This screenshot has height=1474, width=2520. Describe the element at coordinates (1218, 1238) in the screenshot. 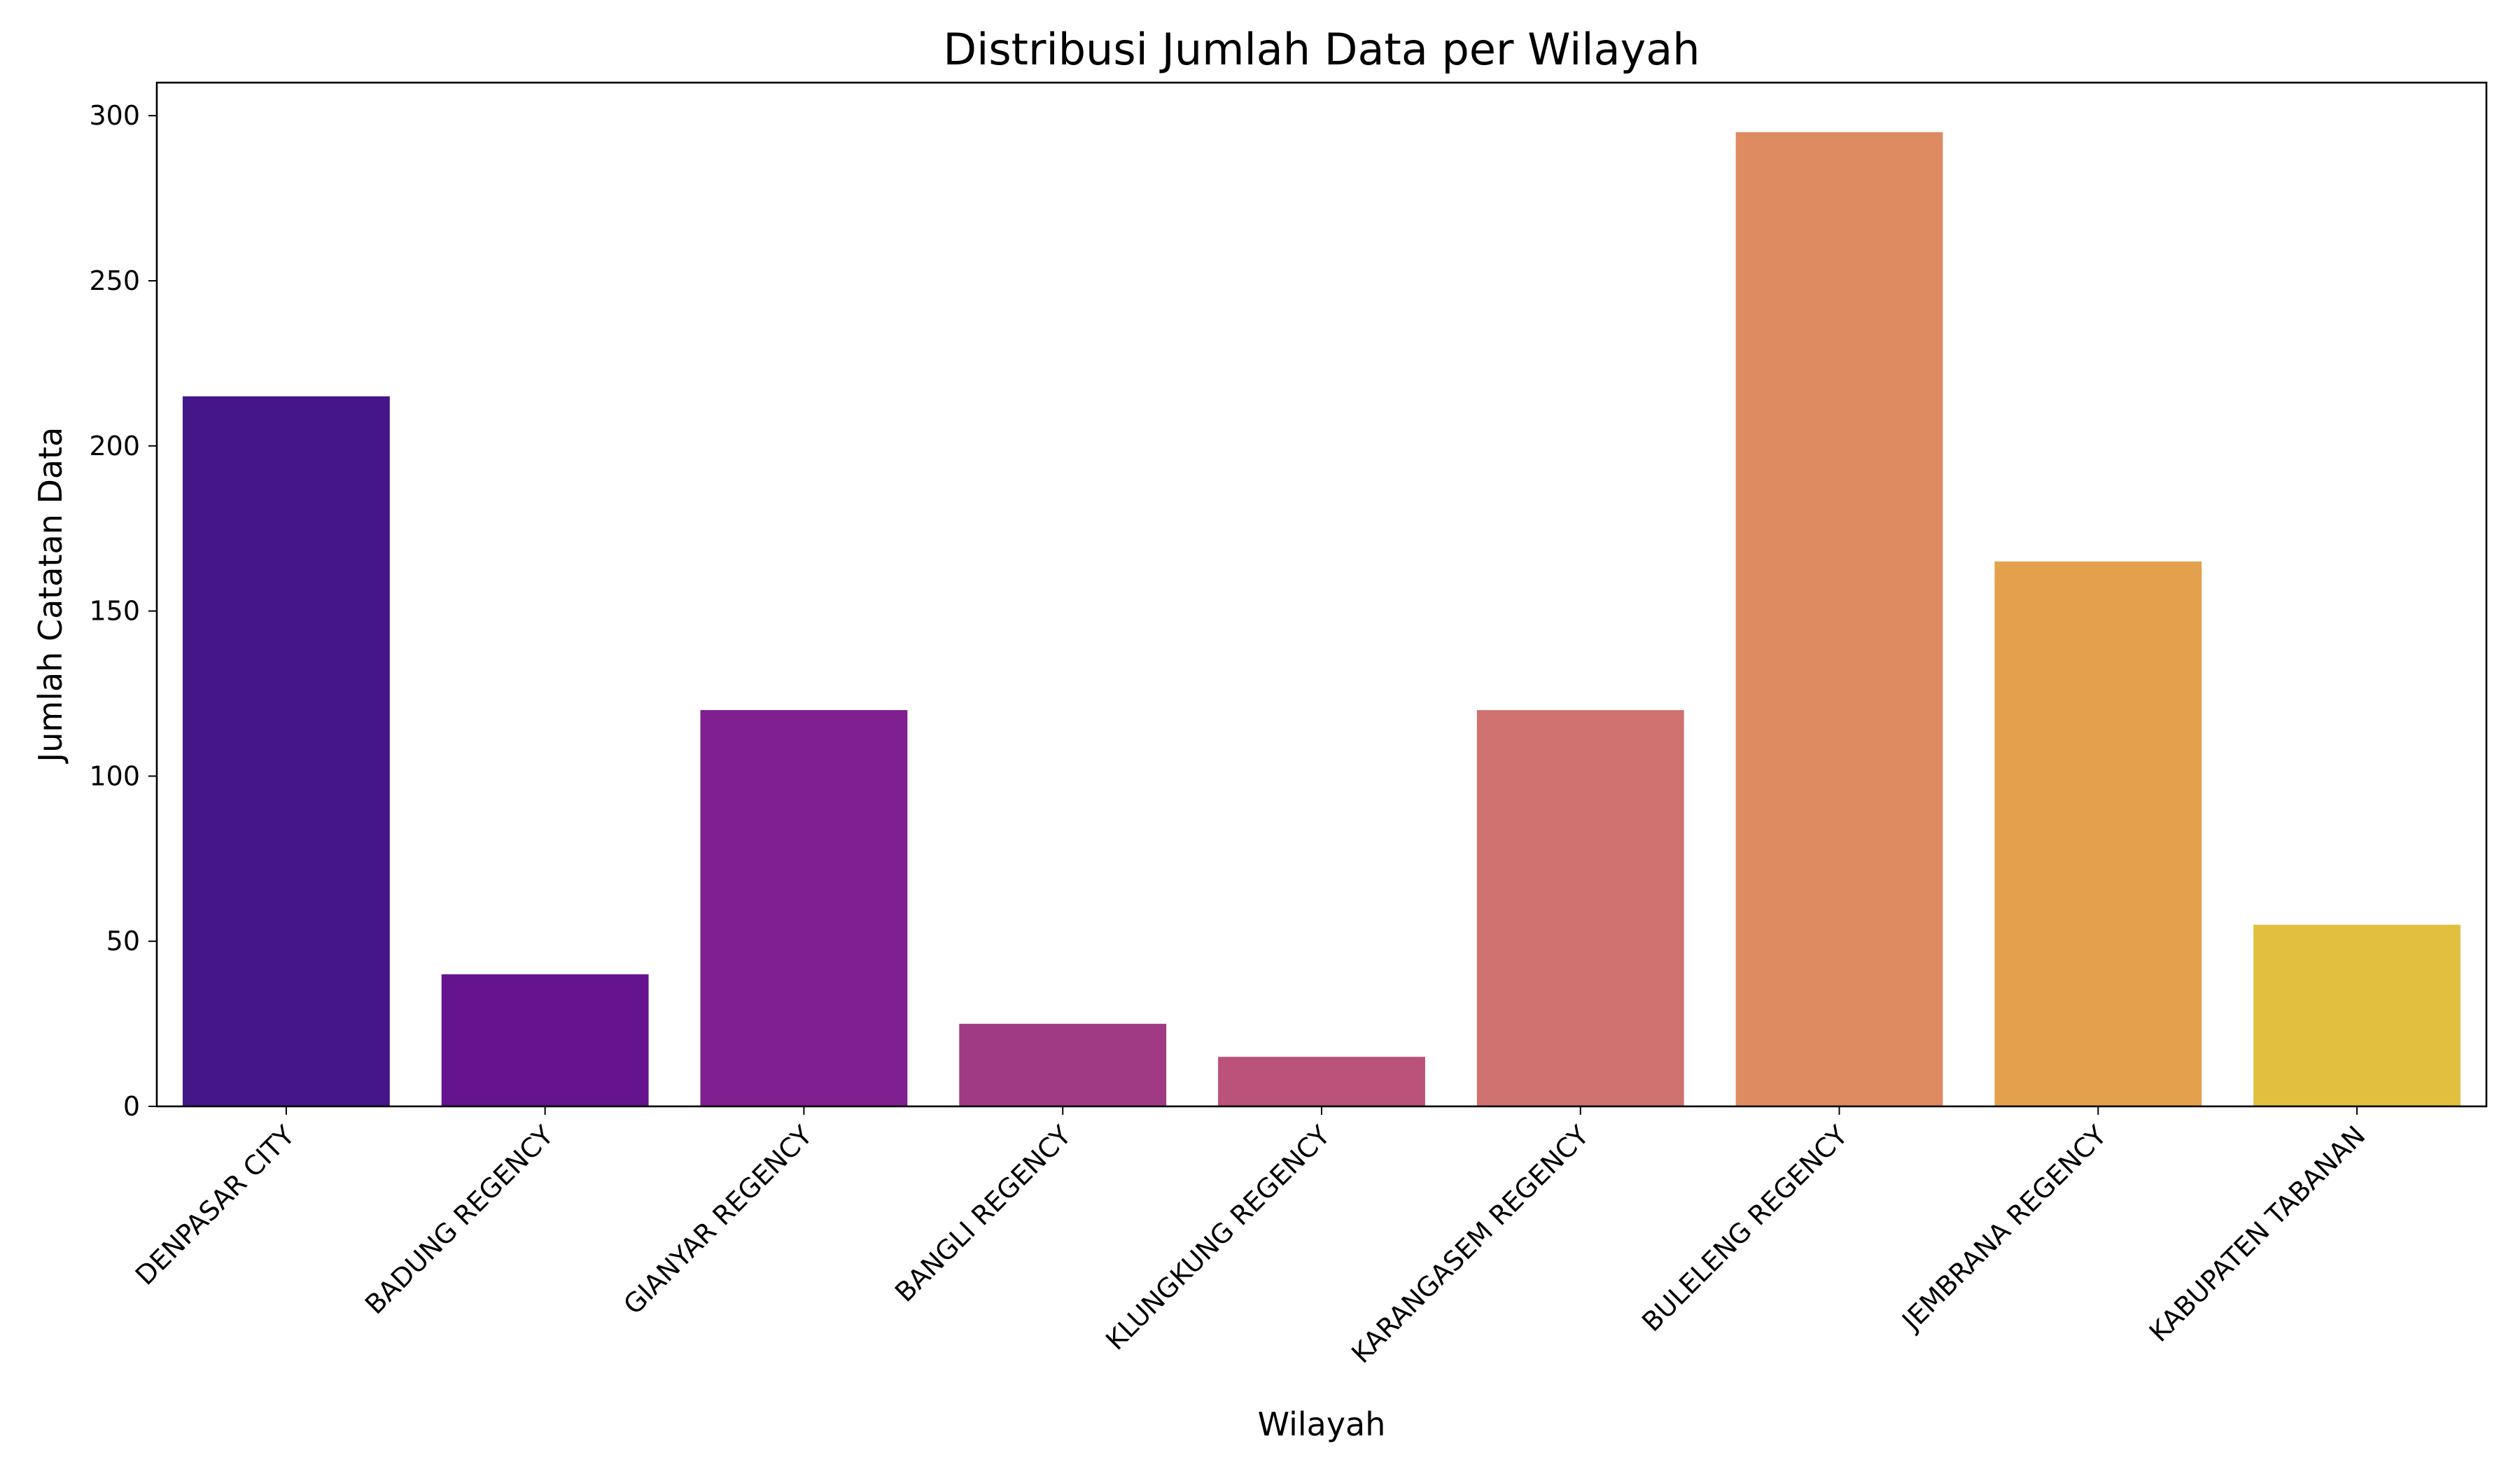

I see `x-tick-label-4: KLUNGKUNG REGENCY` at that location.